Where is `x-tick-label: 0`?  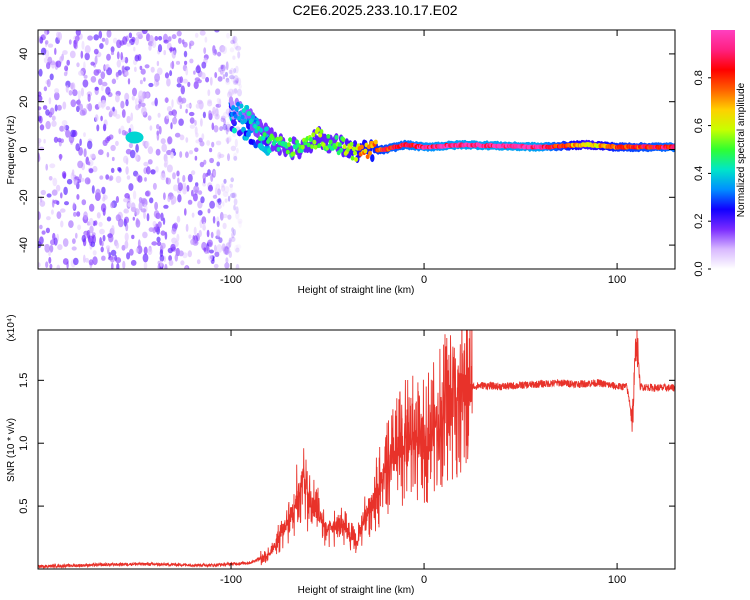
x-tick-label: 0 is located at coordinates (424, 580).